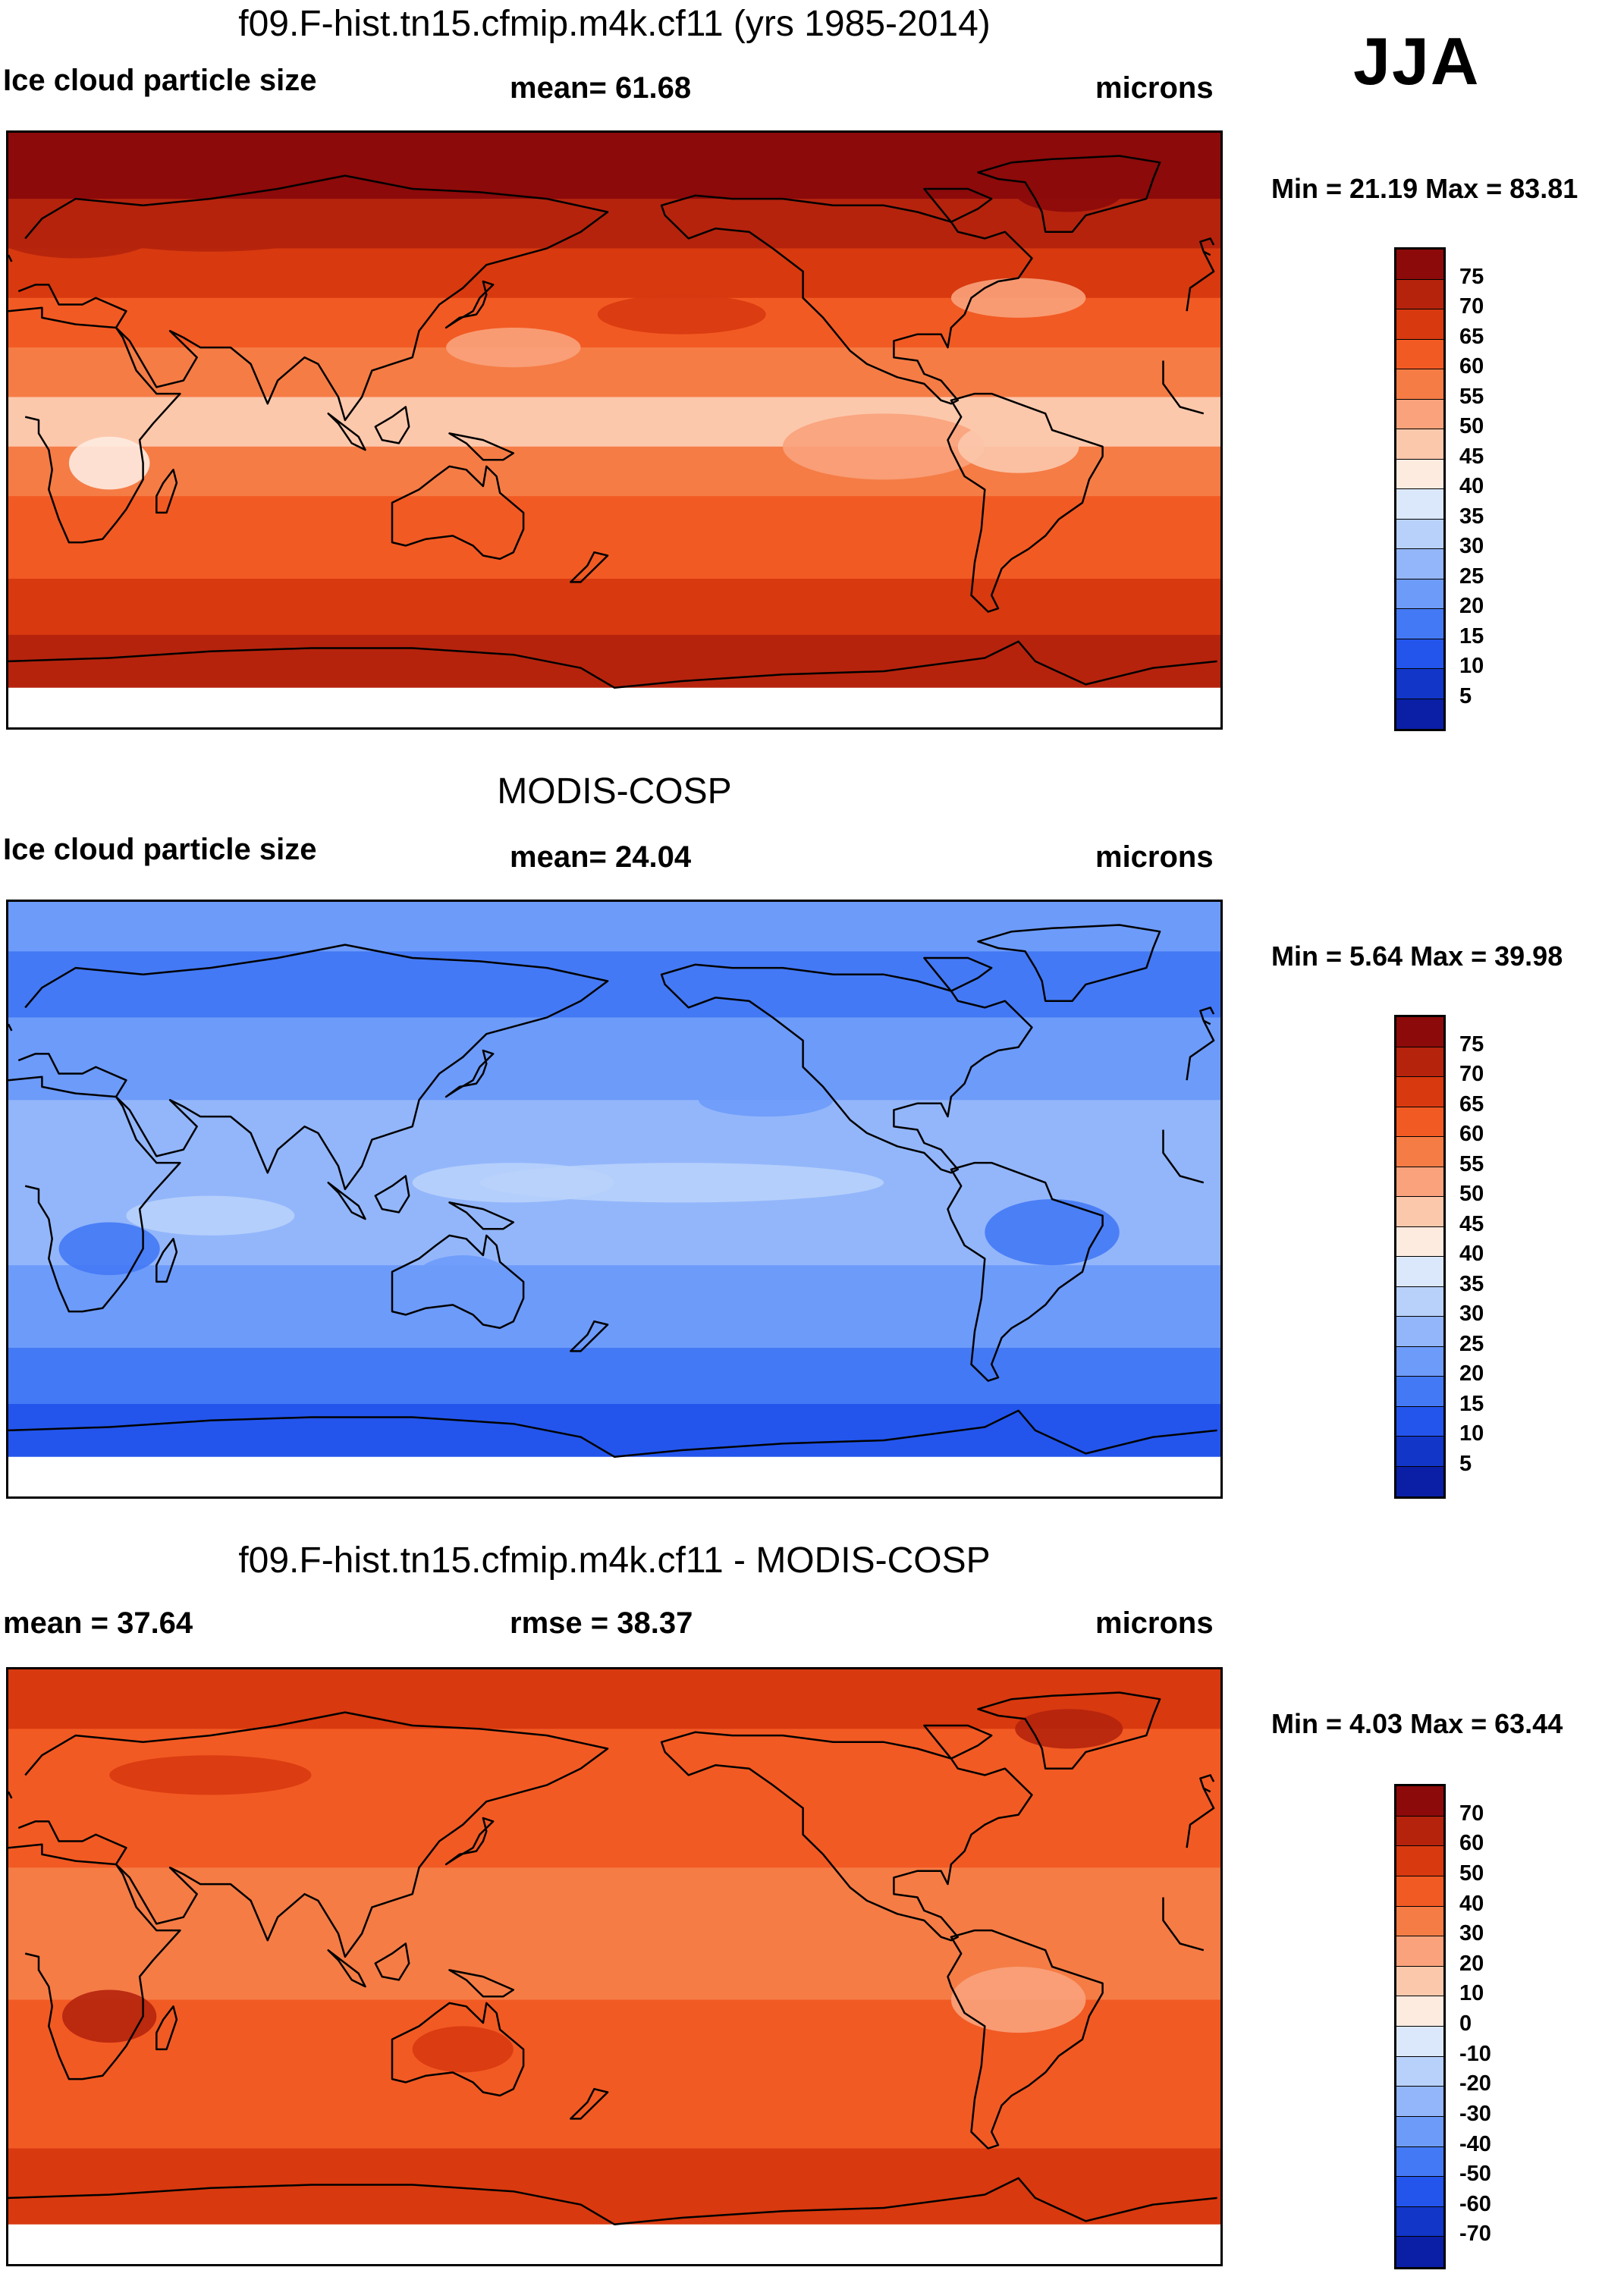 The width and height of the screenshot is (1624, 2283). Describe the element at coordinates (1471, 1873) in the screenshot. I see `colorbar-tick-label: 50` at that location.